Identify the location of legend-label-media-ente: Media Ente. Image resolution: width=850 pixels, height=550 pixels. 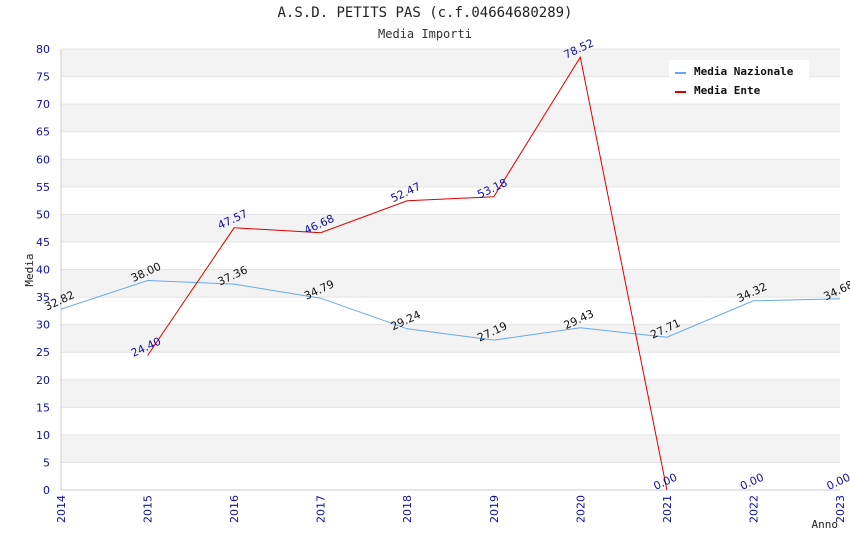
(727, 90).